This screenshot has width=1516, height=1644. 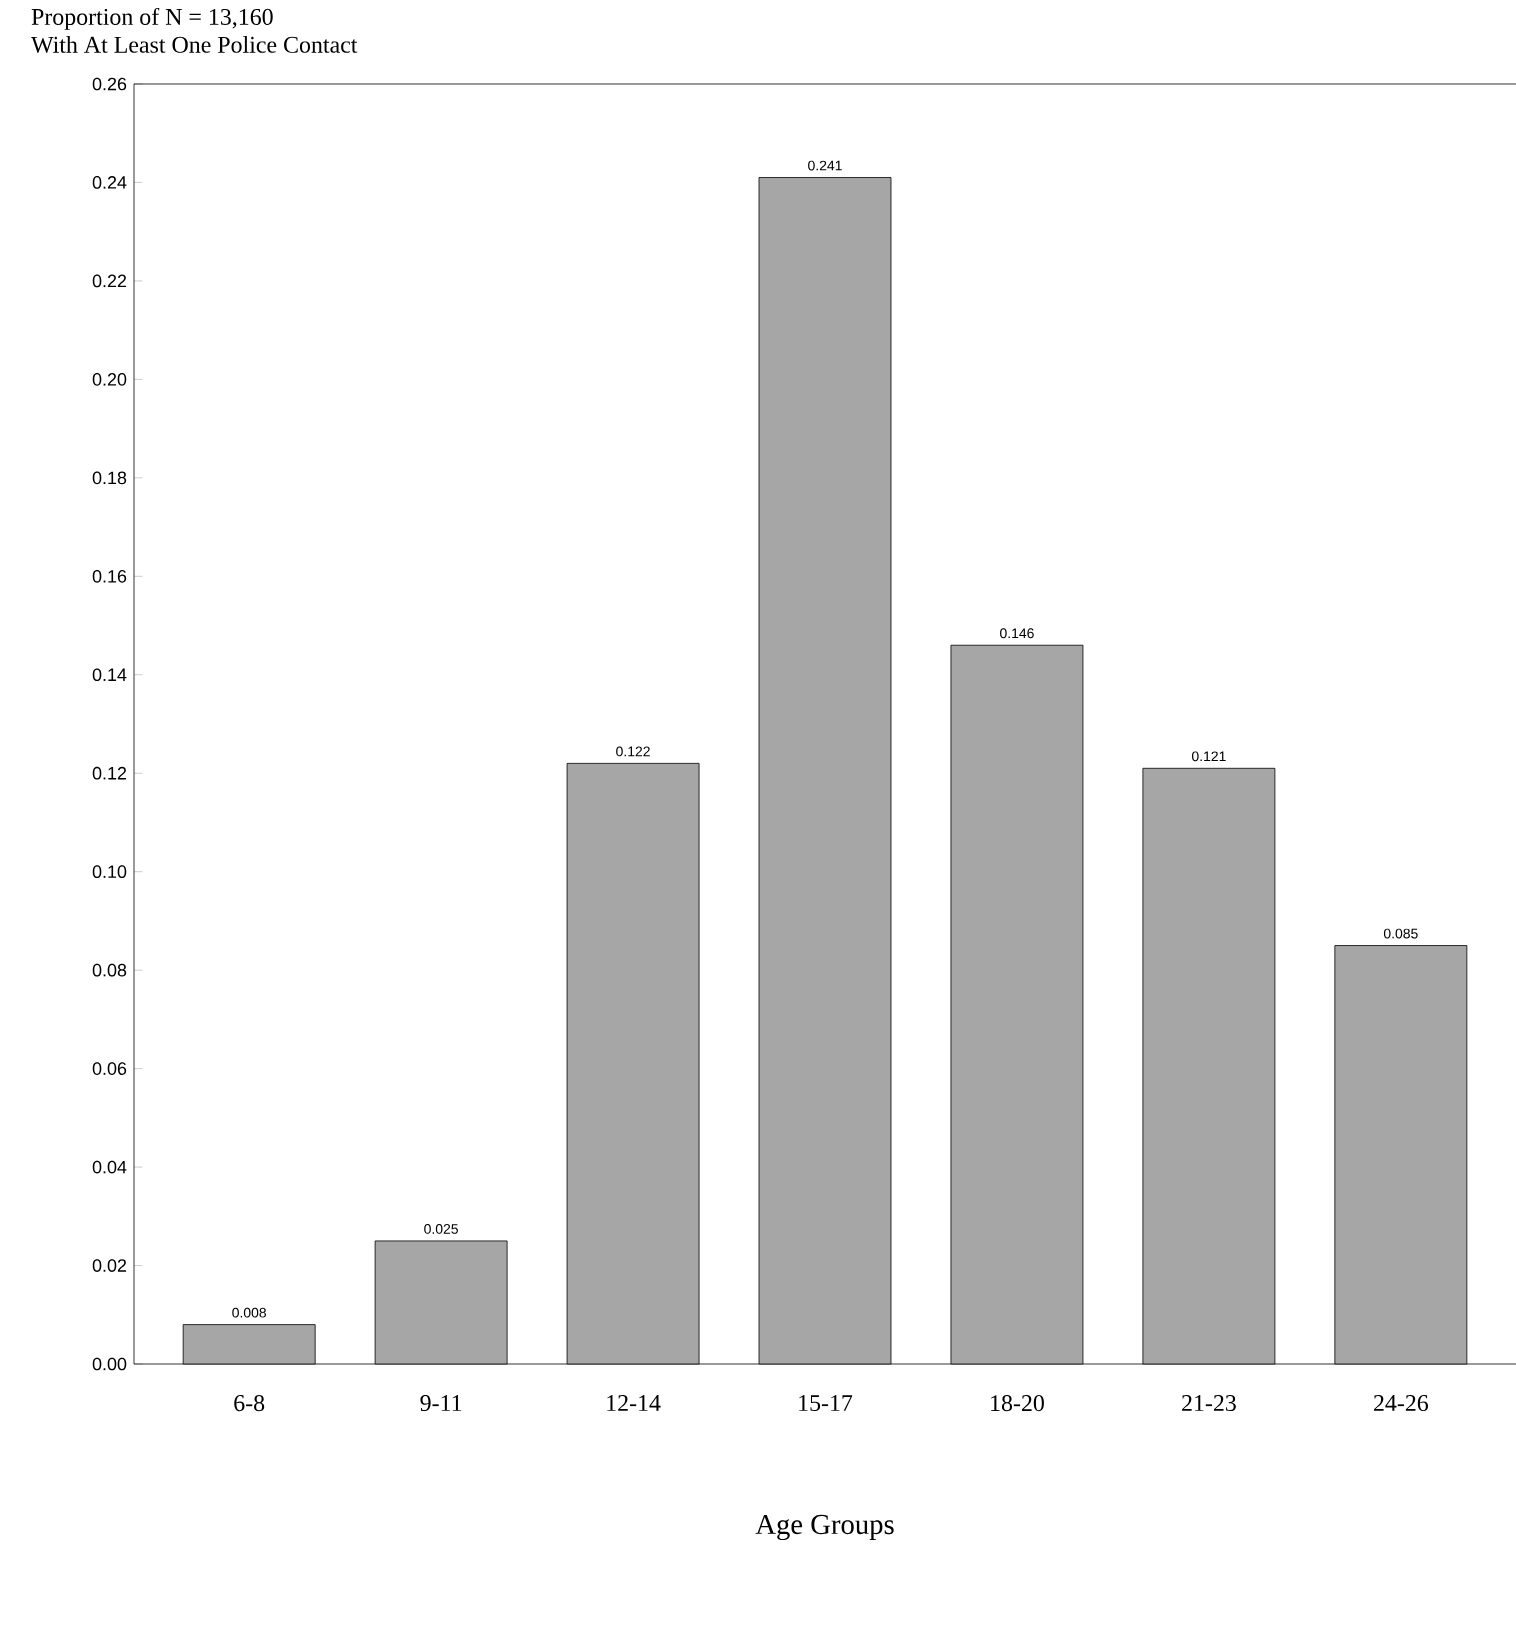 What do you see at coordinates (109, 1265) in the screenshot?
I see `y-tick-label: 0.02` at bounding box center [109, 1265].